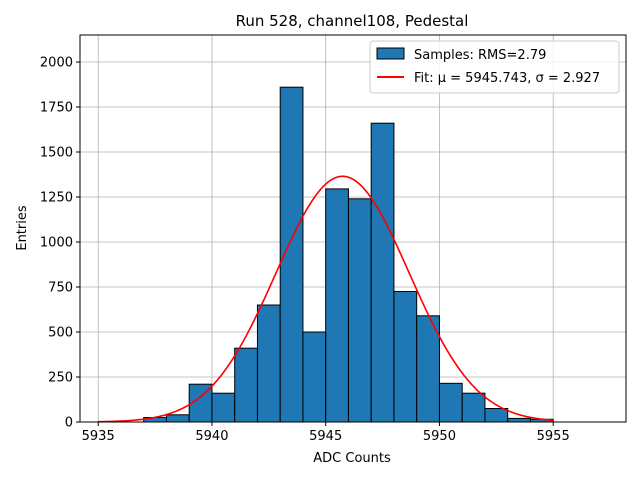 This screenshot has width=640, height=480. I want to click on y-tick-label: 1000, so click(56, 243).